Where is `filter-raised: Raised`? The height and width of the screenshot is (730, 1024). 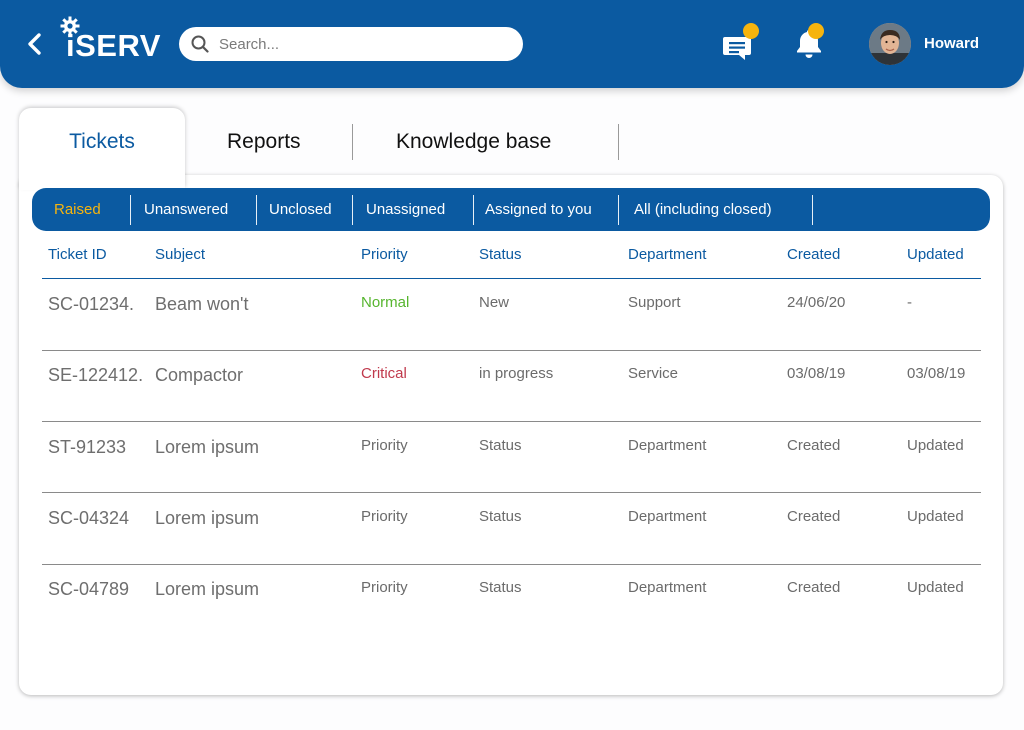 filter-raised: Raised is located at coordinates (77, 209).